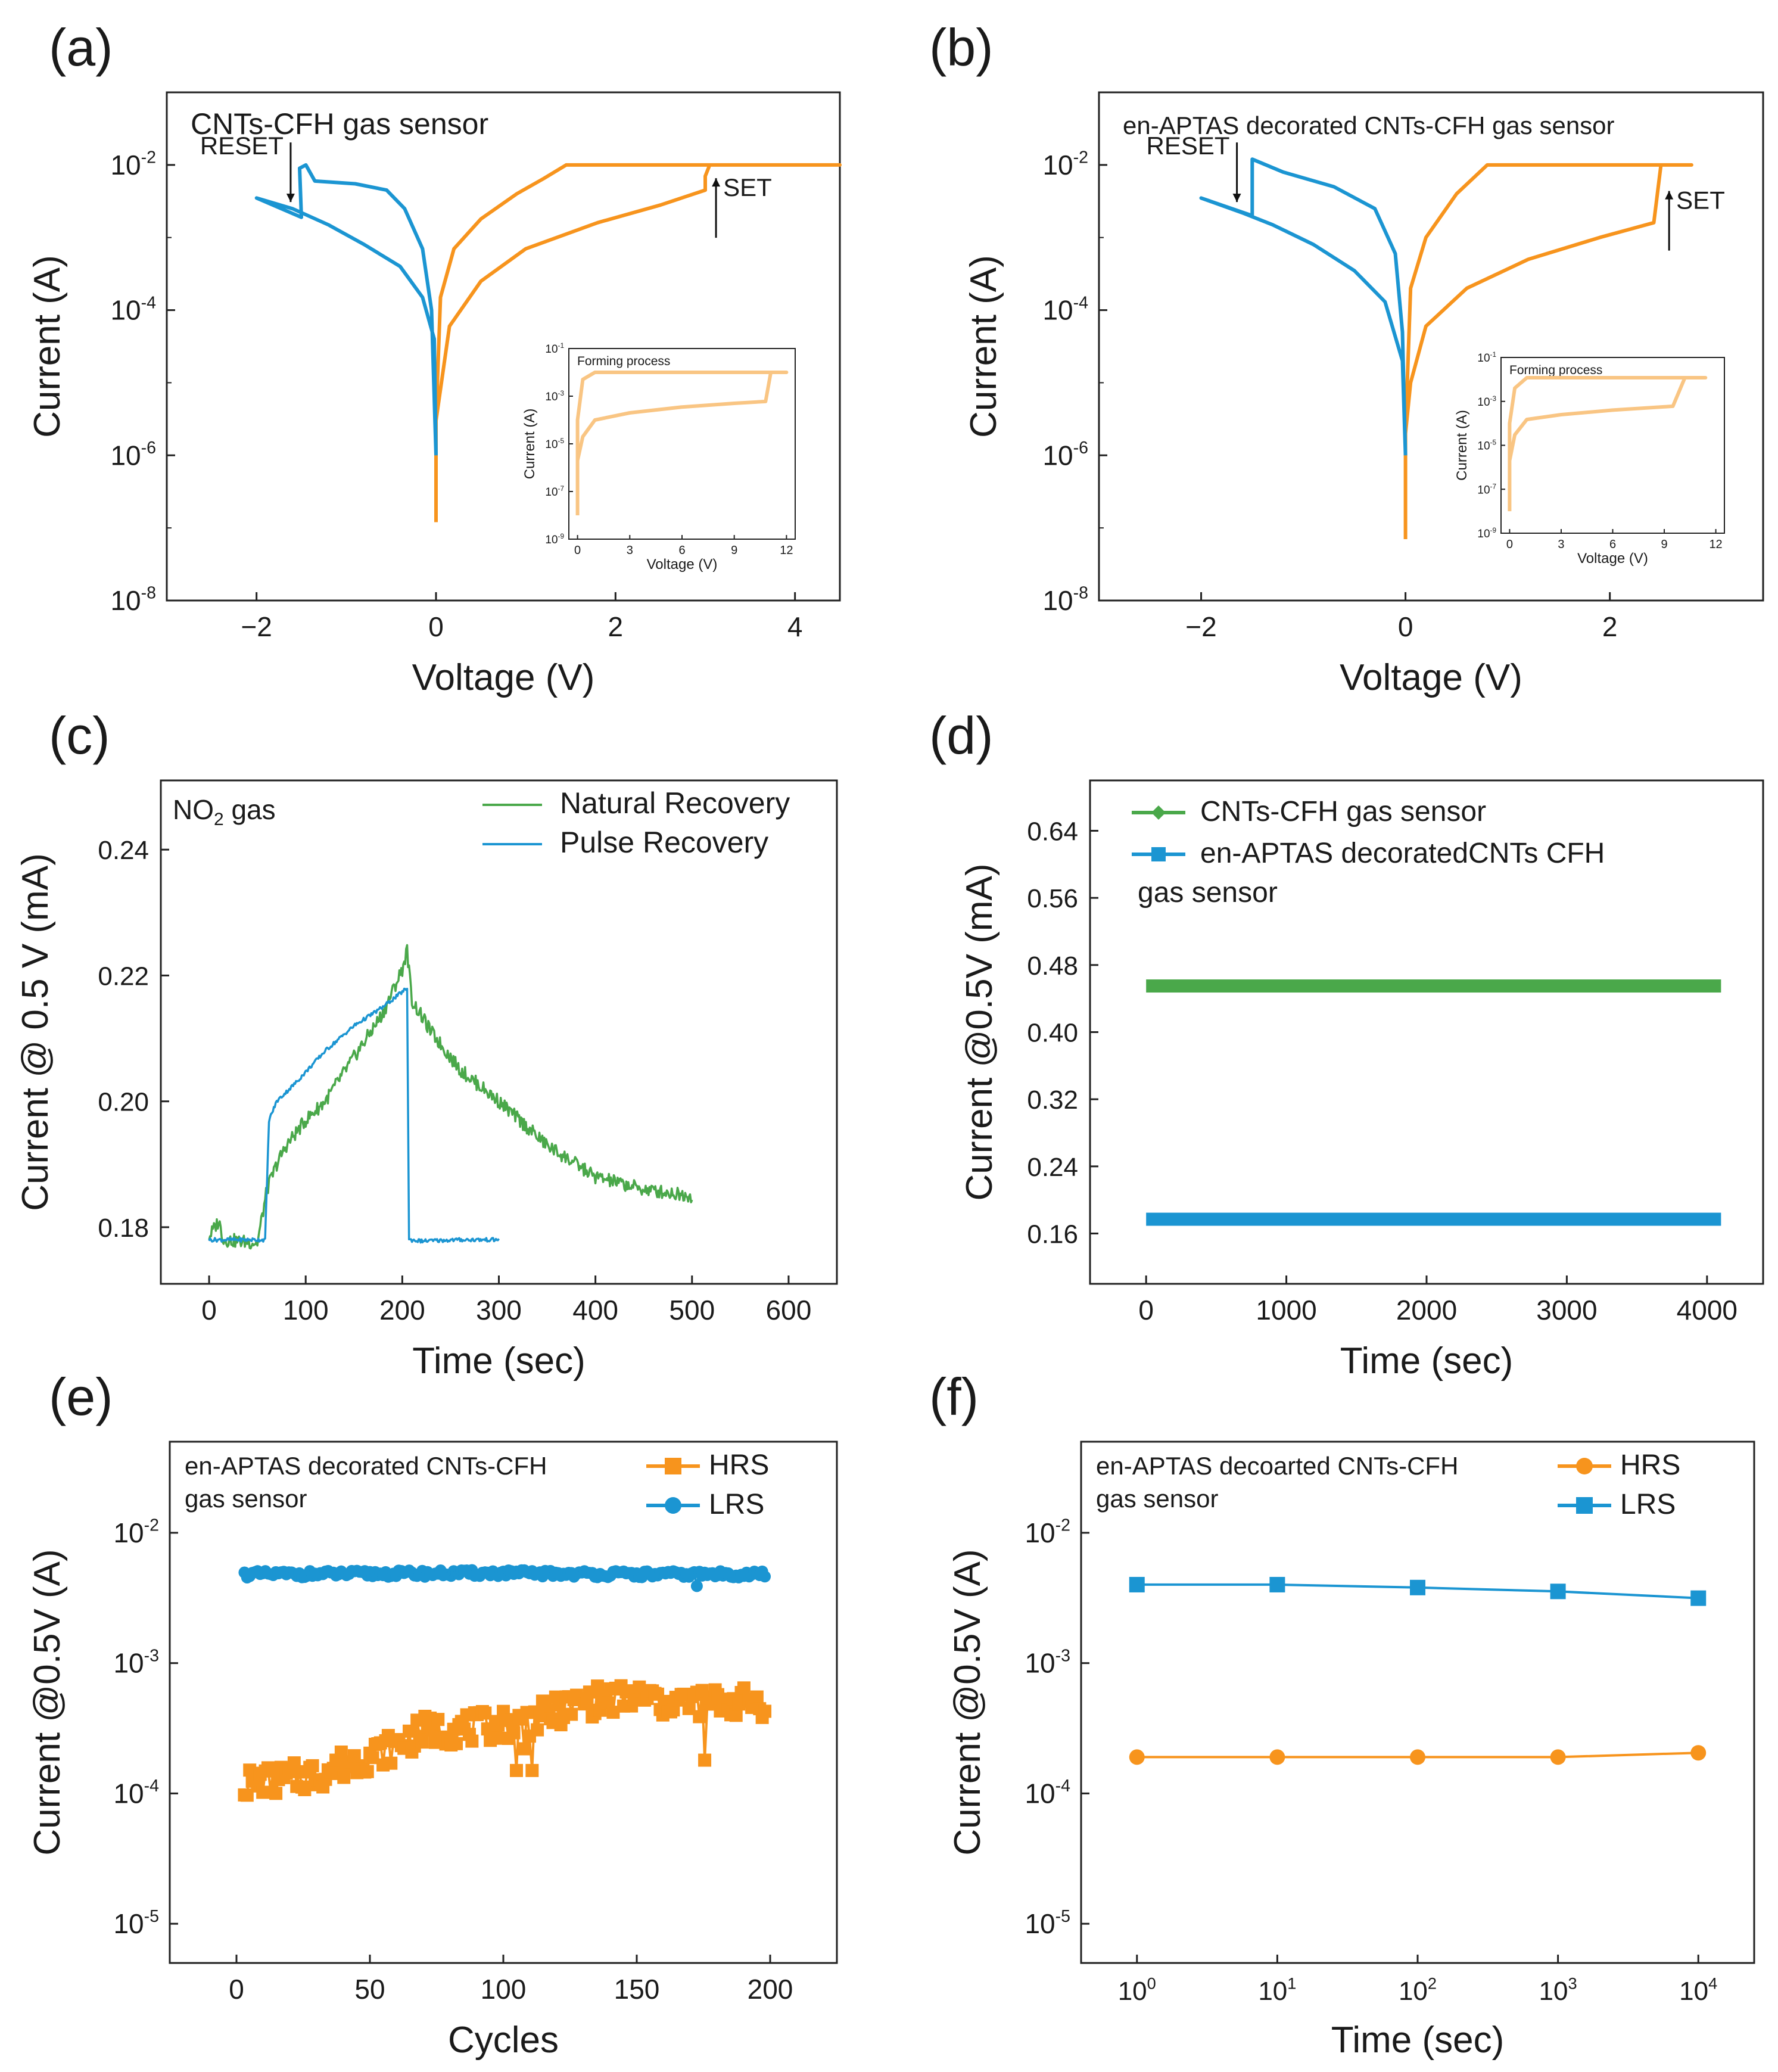  Describe the element at coordinates (561, 346) in the screenshot. I see `tick-exponent: -1` at that location.